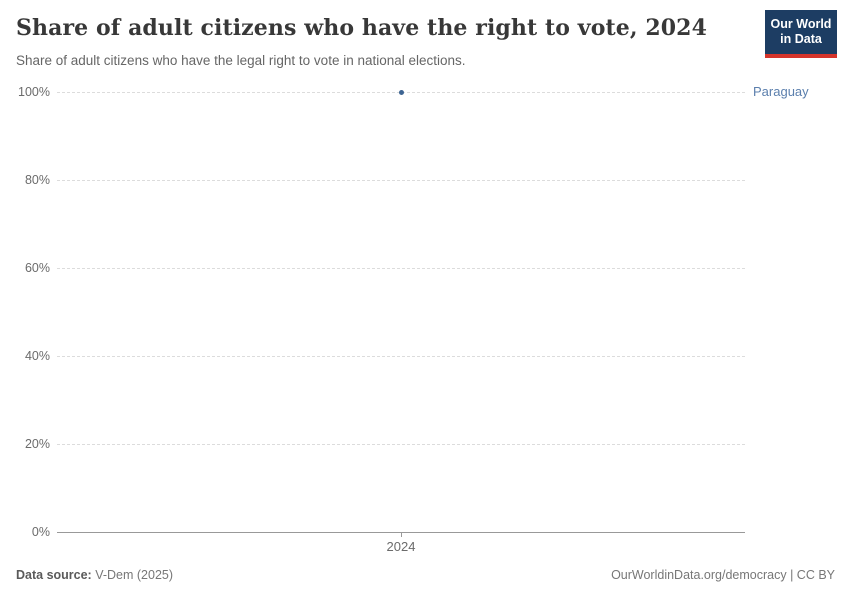 The width and height of the screenshot is (850, 600). I want to click on y-axis-tick-label: 0%, so click(40, 532).